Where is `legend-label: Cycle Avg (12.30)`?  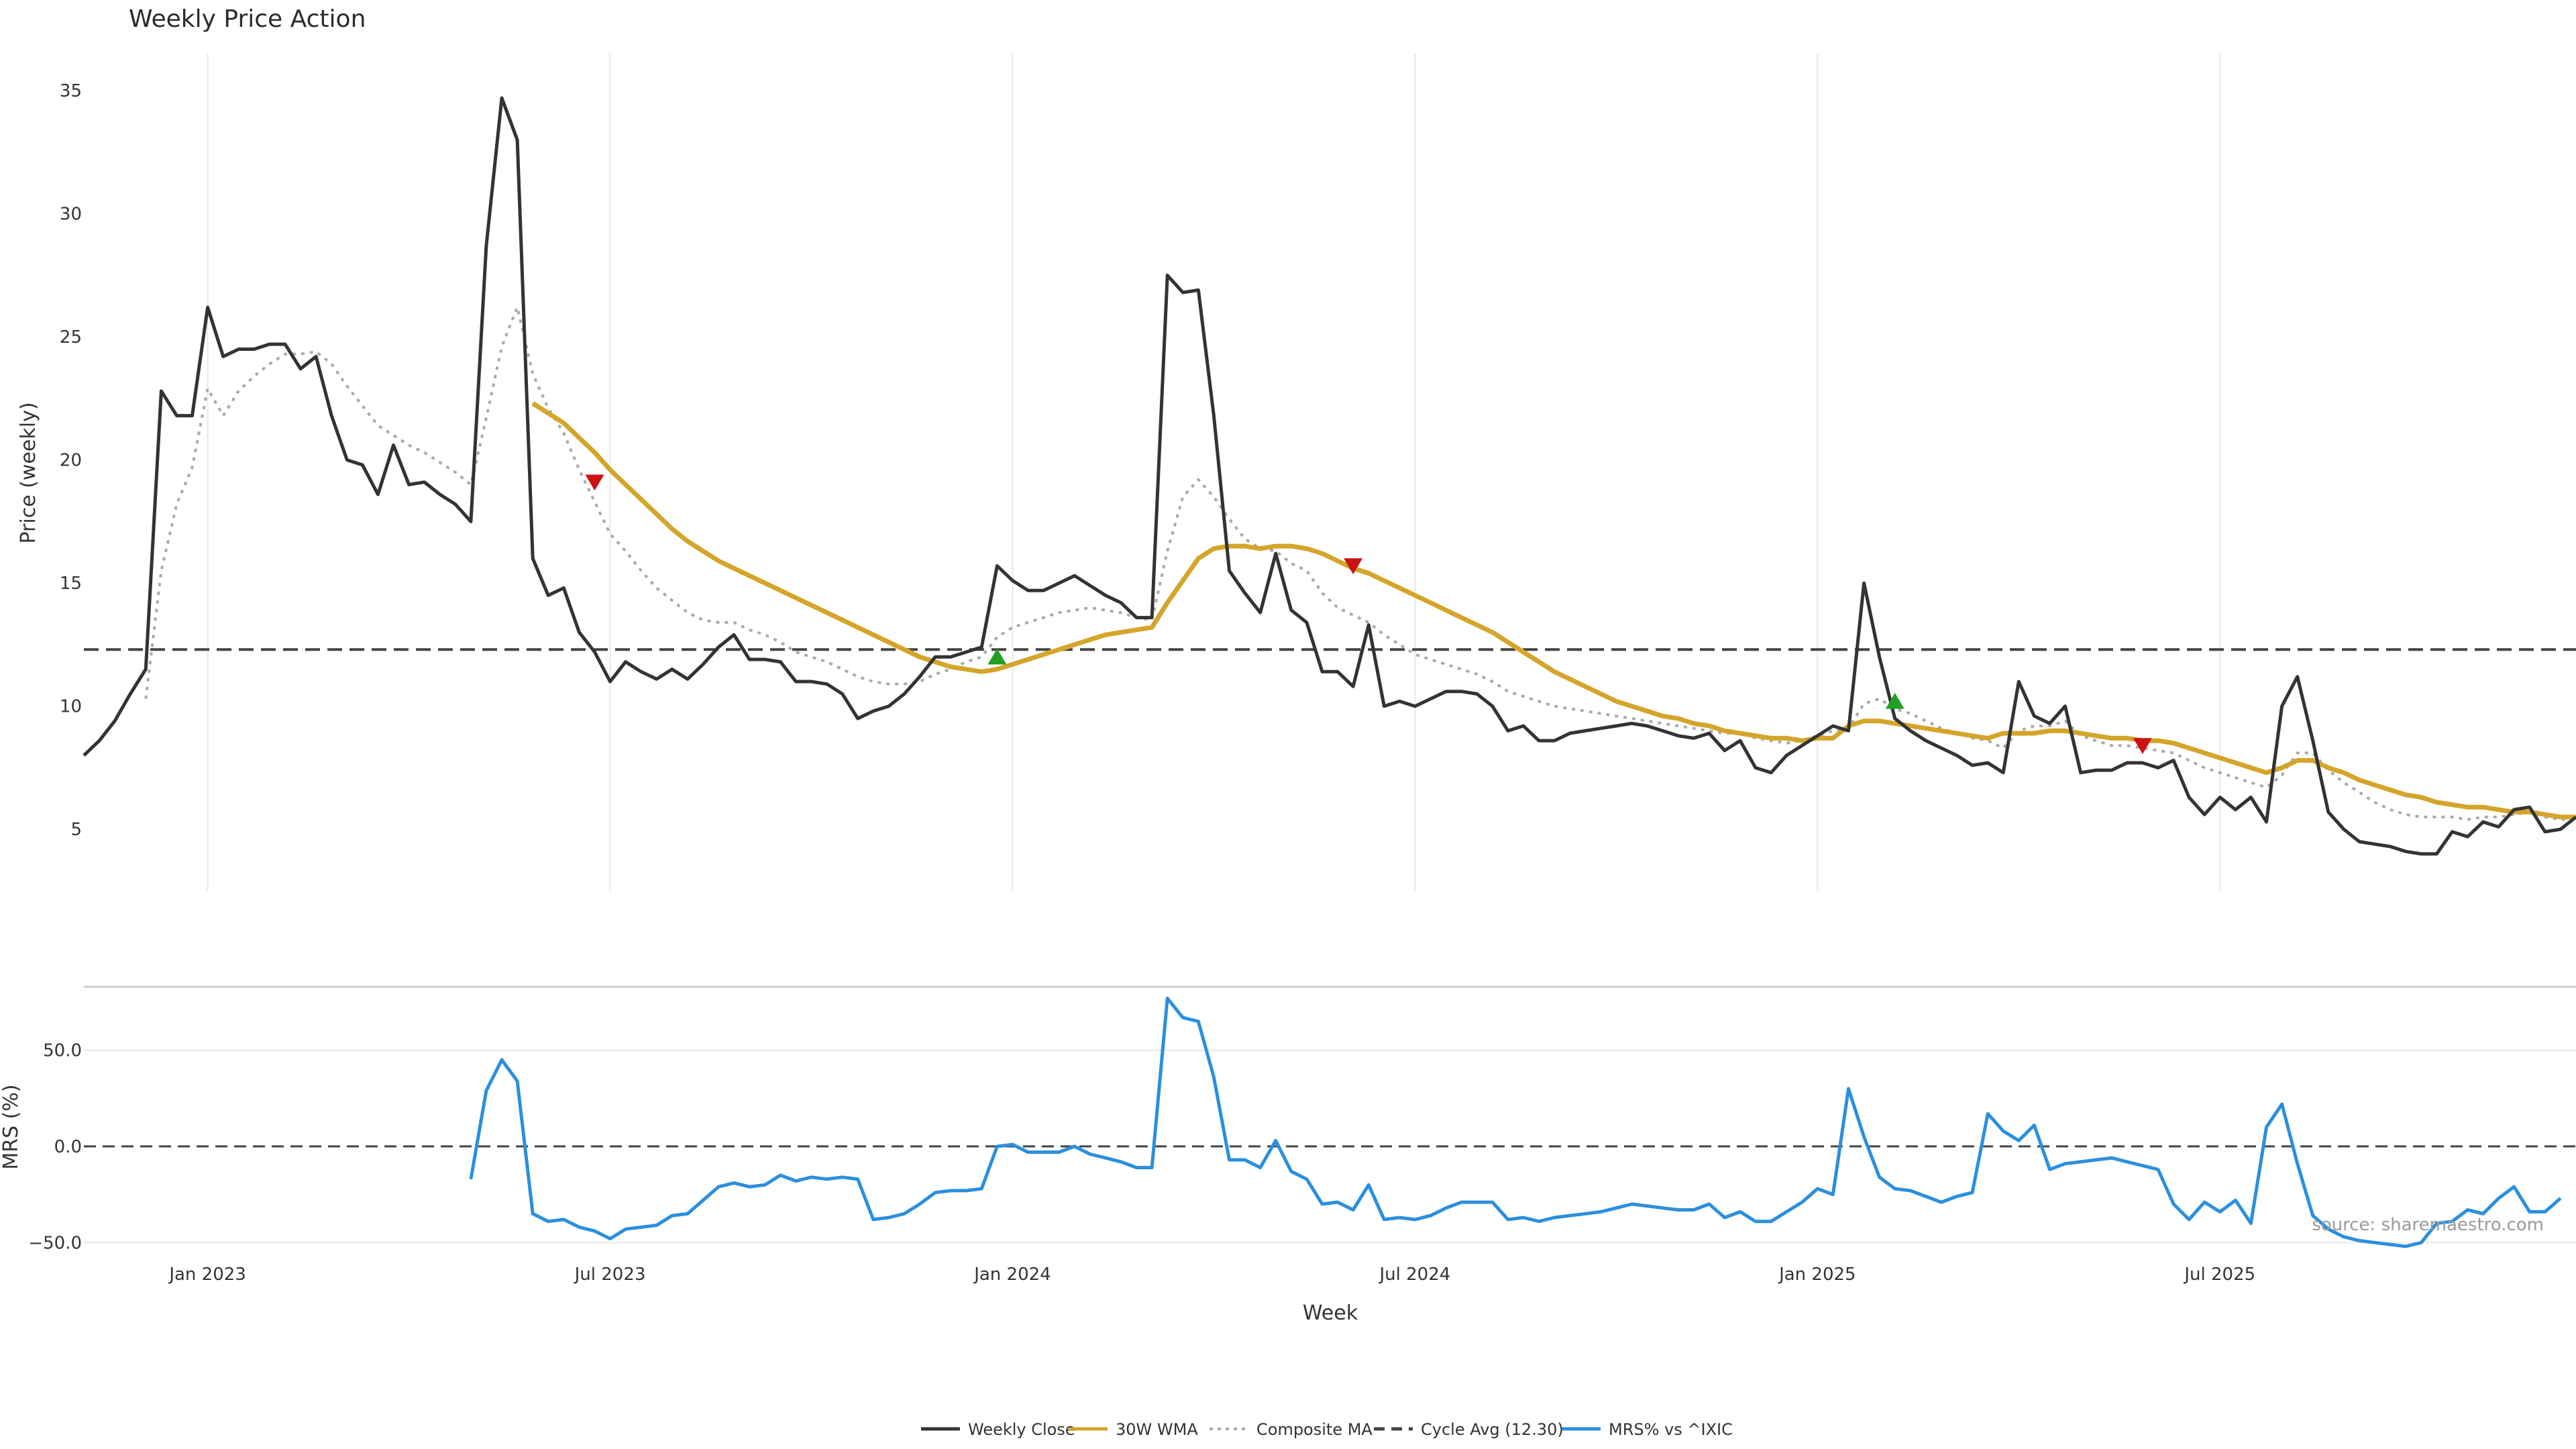
legend-label: Cycle Avg (12.30) is located at coordinates (1492, 1429).